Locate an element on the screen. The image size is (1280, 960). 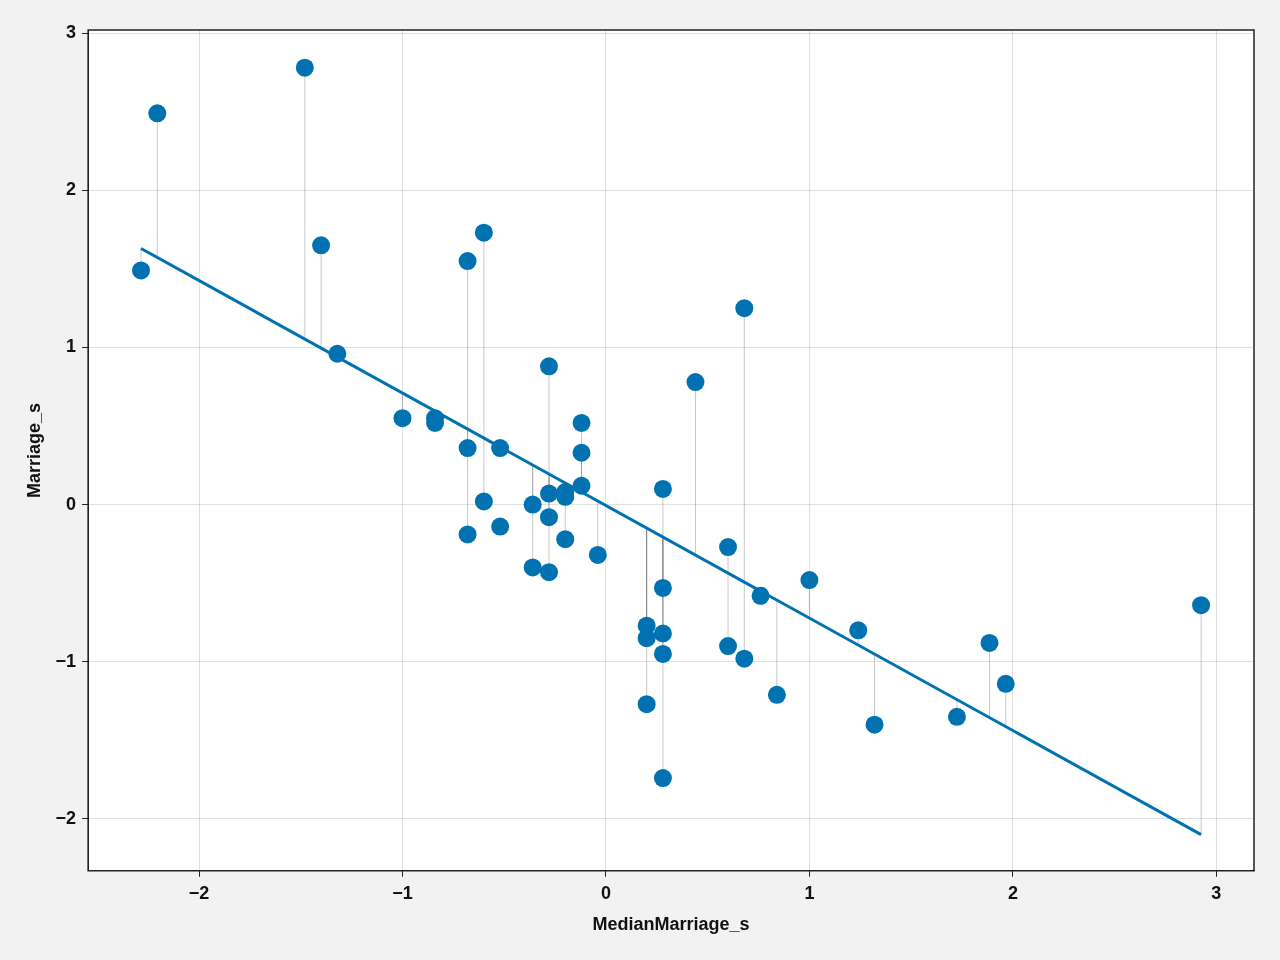
x-tick-label: 0 is located at coordinates (605, 892).